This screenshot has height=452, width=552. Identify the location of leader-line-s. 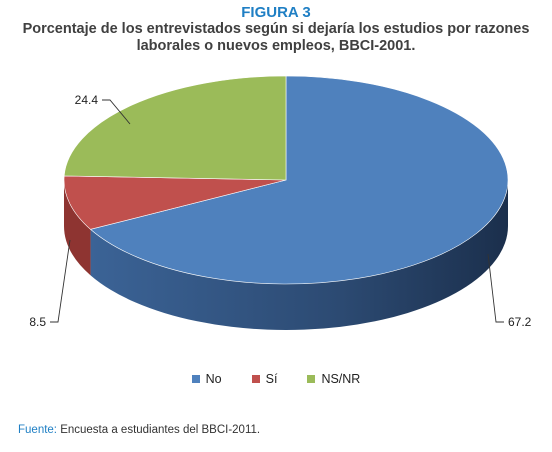
(60, 281).